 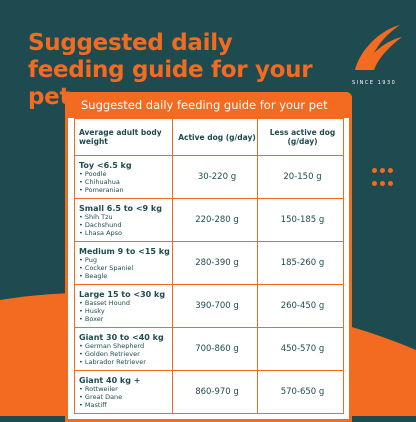 I want to click on weight-cell: Giant 40 kg +RottweilerGreat DaneMastiff, so click(x=123, y=392).